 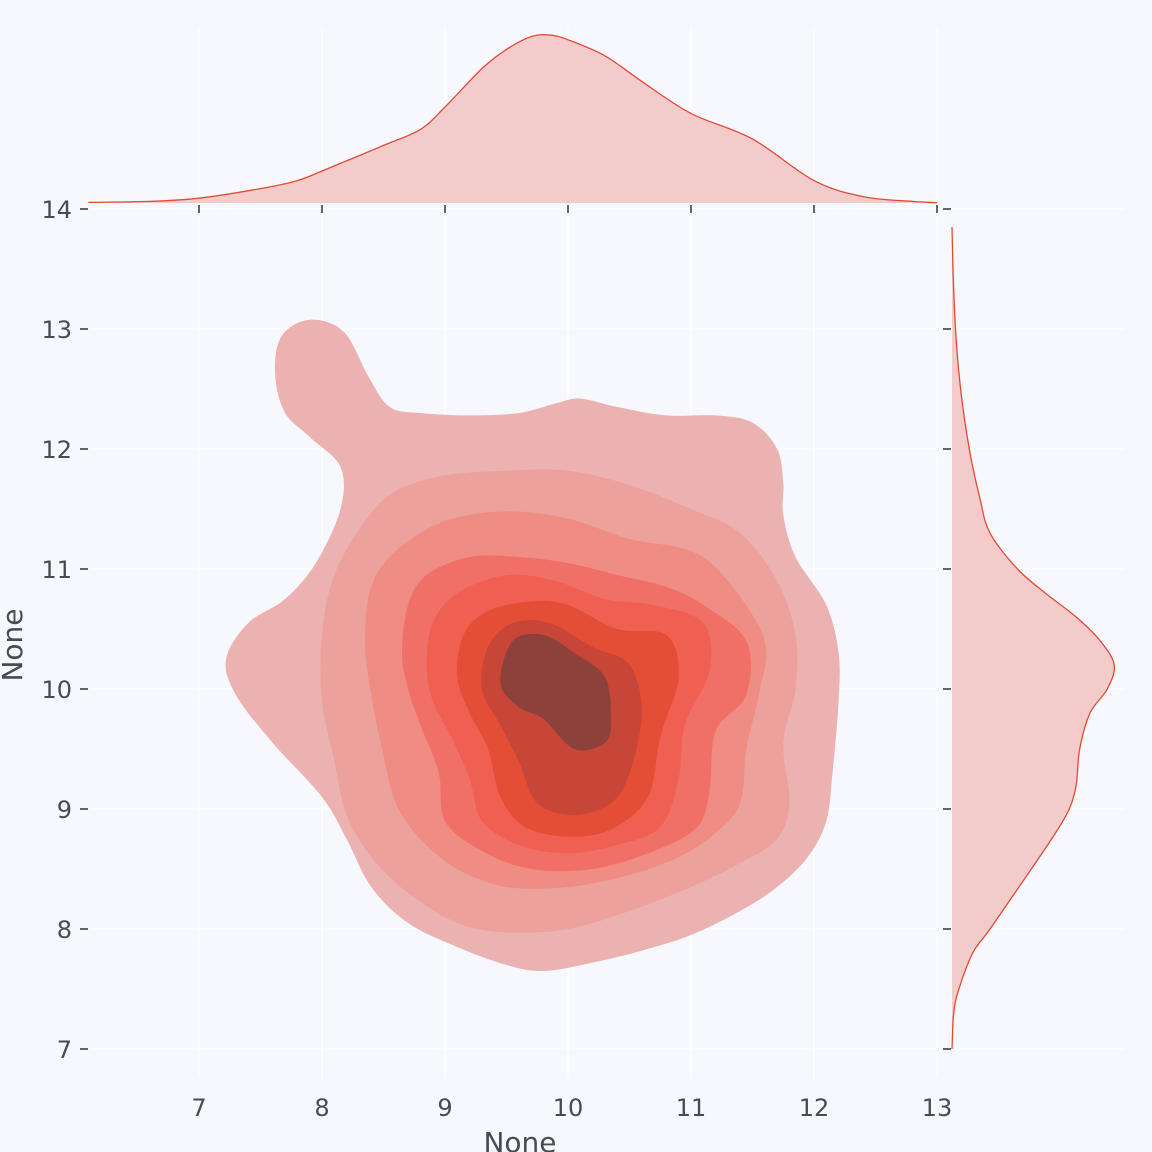 What do you see at coordinates (64, 1050) in the screenshot?
I see `y-tick-label: 7` at bounding box center [64, 1050].